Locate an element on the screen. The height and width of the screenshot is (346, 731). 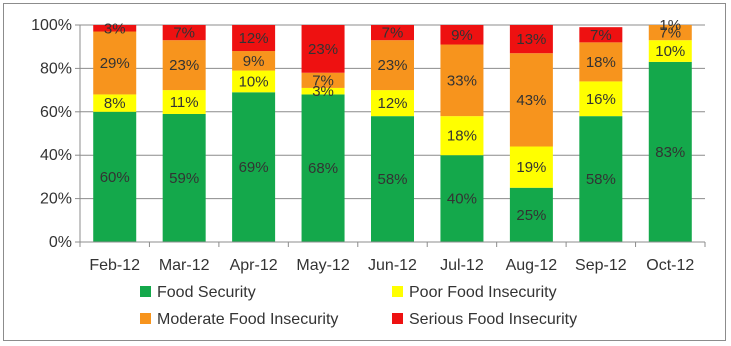
data-label: 40% is located at coordinates (462, 199).